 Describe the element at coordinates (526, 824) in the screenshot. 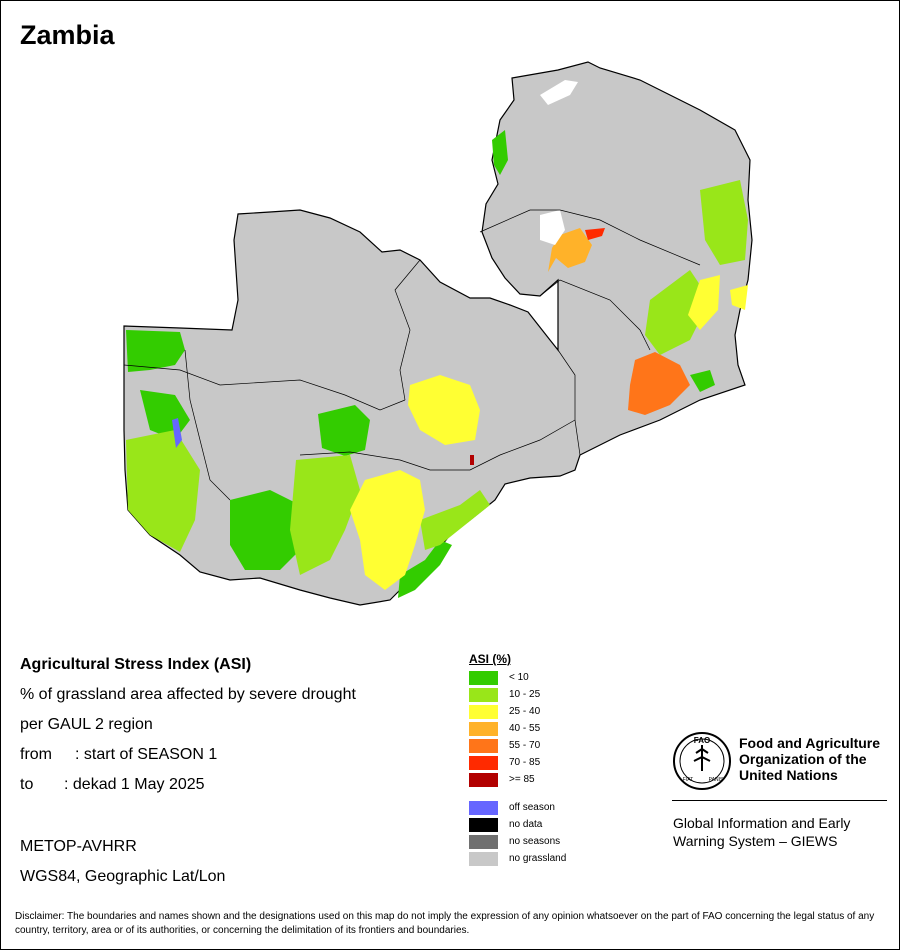

I see `legend-label: no data` at that location.